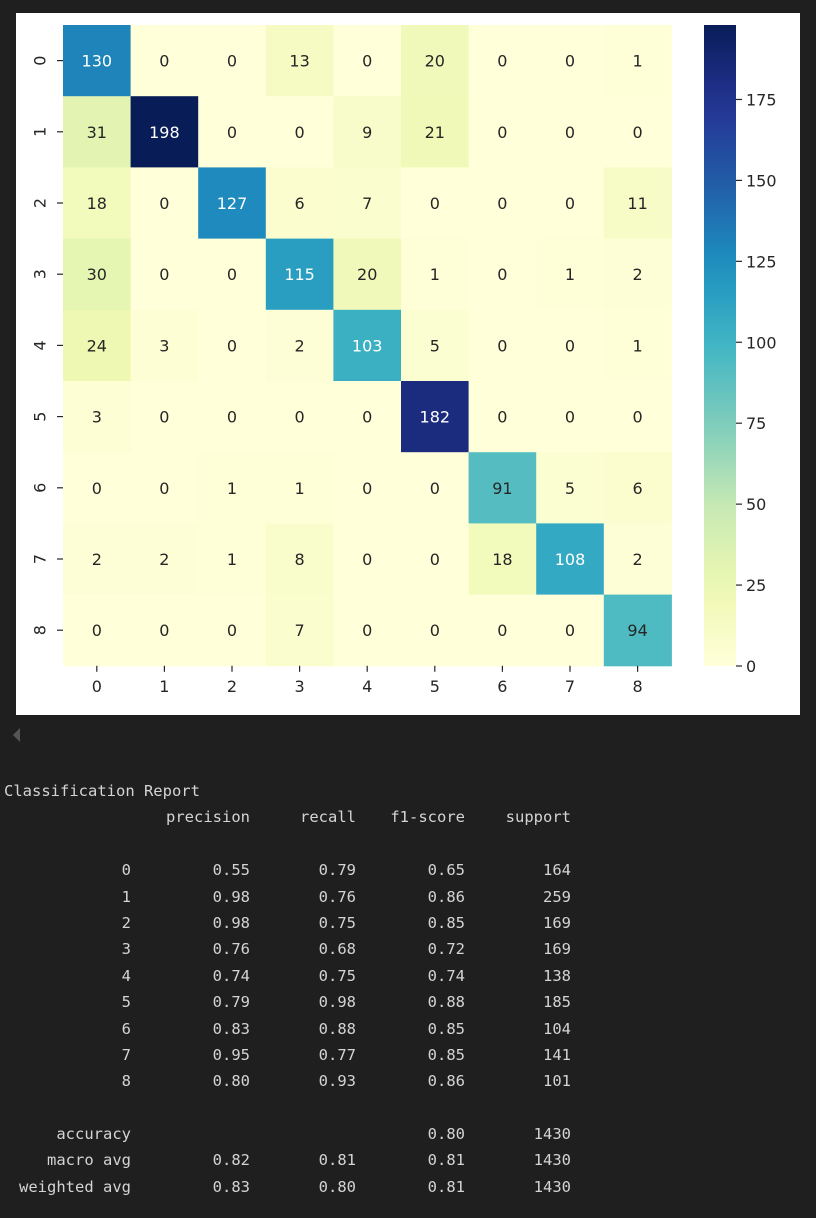 This screenshot has width=816, height=1218. Describe the element at coordinates (299, 61) in the screenshot. I see `cell-value-label: 13` at that location.